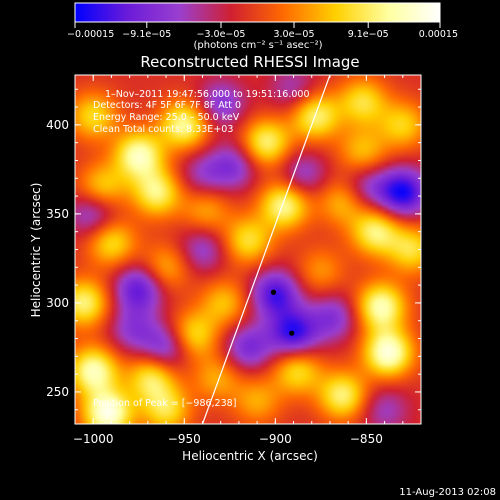 Image resolution: width=500 pixels, height=500 pixels. Describe the element at coordinates (57, 125) in the screenshot. I see `y-tick-label: 400` at that location.